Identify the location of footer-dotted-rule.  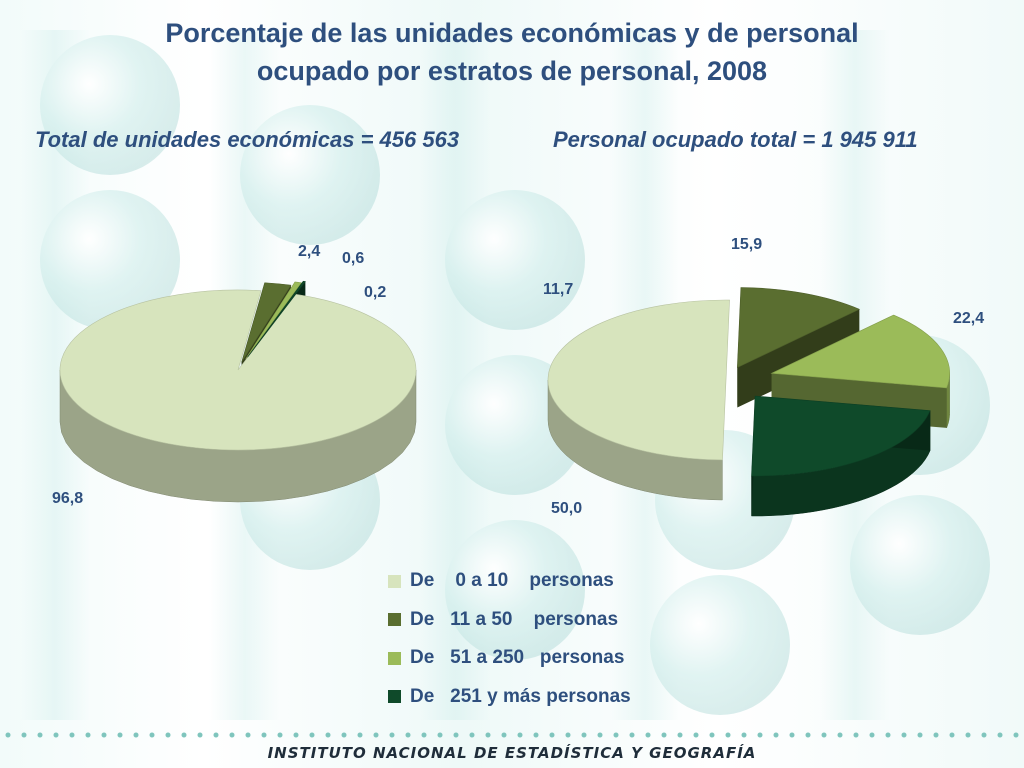
(512, 735).